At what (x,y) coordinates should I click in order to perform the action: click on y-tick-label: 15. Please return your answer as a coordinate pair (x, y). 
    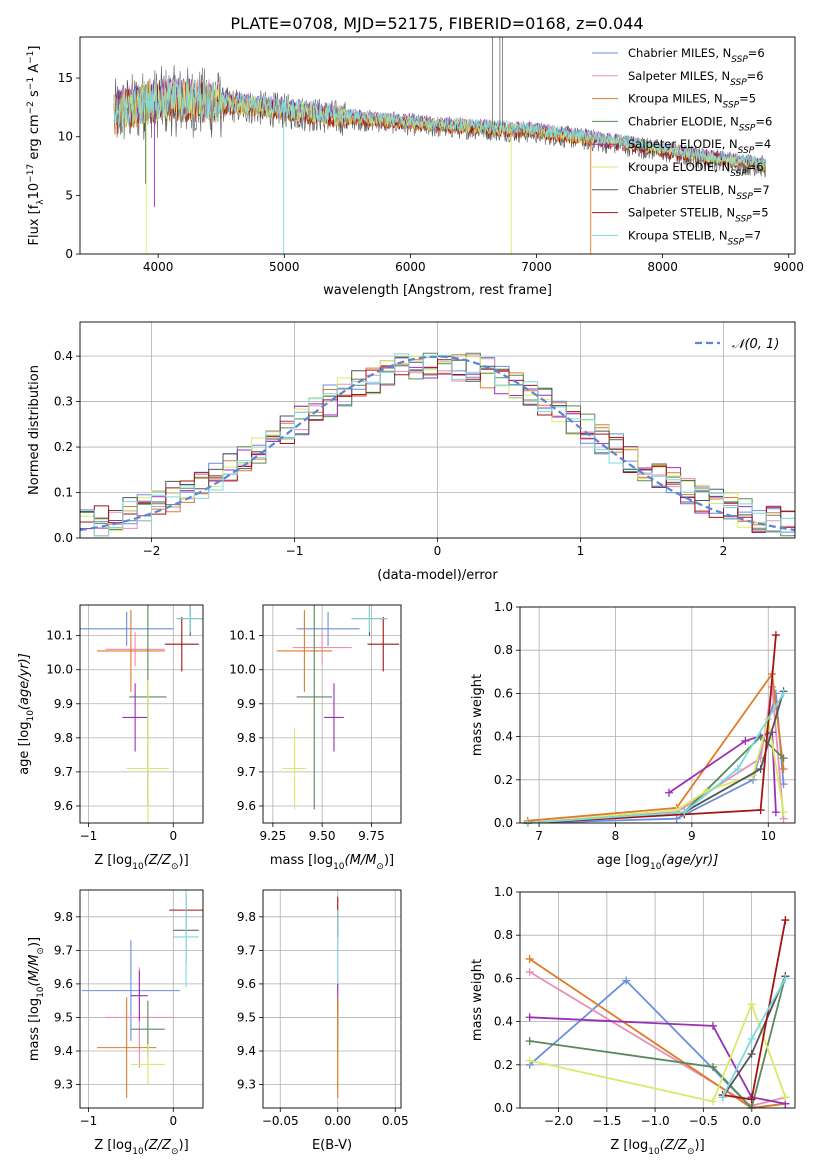
    Looking at the image, I should click on (65, 78).